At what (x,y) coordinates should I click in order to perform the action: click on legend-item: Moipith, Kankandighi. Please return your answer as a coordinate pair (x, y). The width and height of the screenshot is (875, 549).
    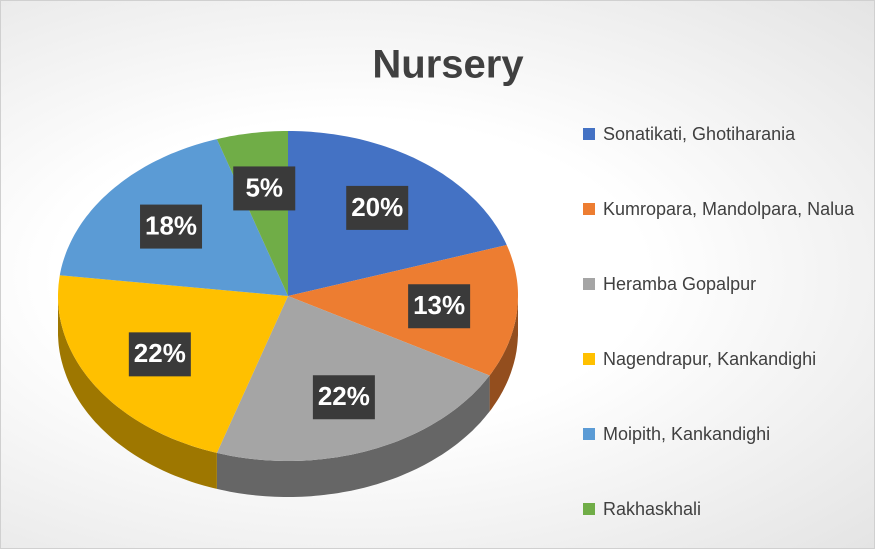
    Looking at the image, I should click on (725, 434).